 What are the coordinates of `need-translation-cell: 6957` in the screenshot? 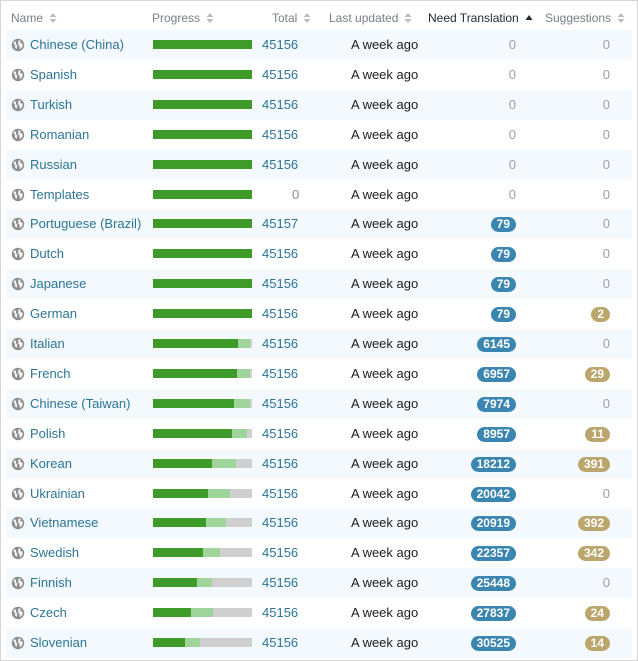 It's located at (496, 374).